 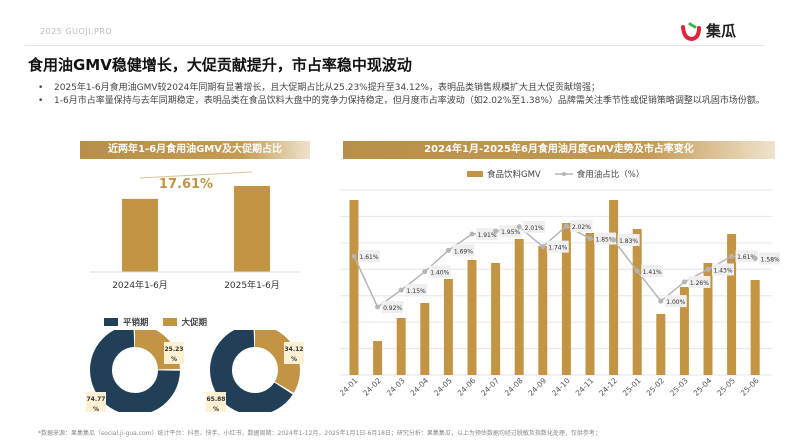 I want to click on share-label: 2.02%, so click(x=581, y=227).